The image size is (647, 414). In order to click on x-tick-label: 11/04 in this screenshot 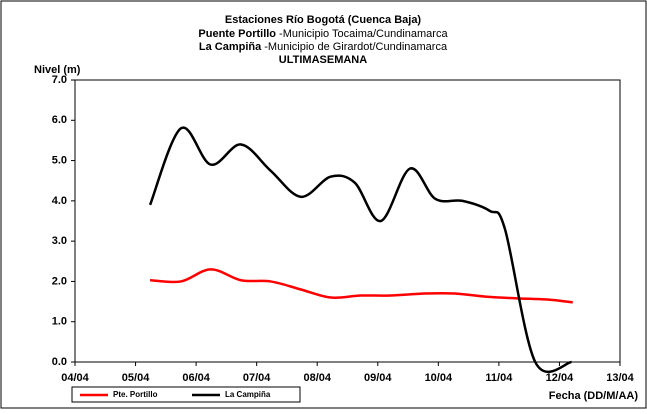, I will do `click(499, 378)`.